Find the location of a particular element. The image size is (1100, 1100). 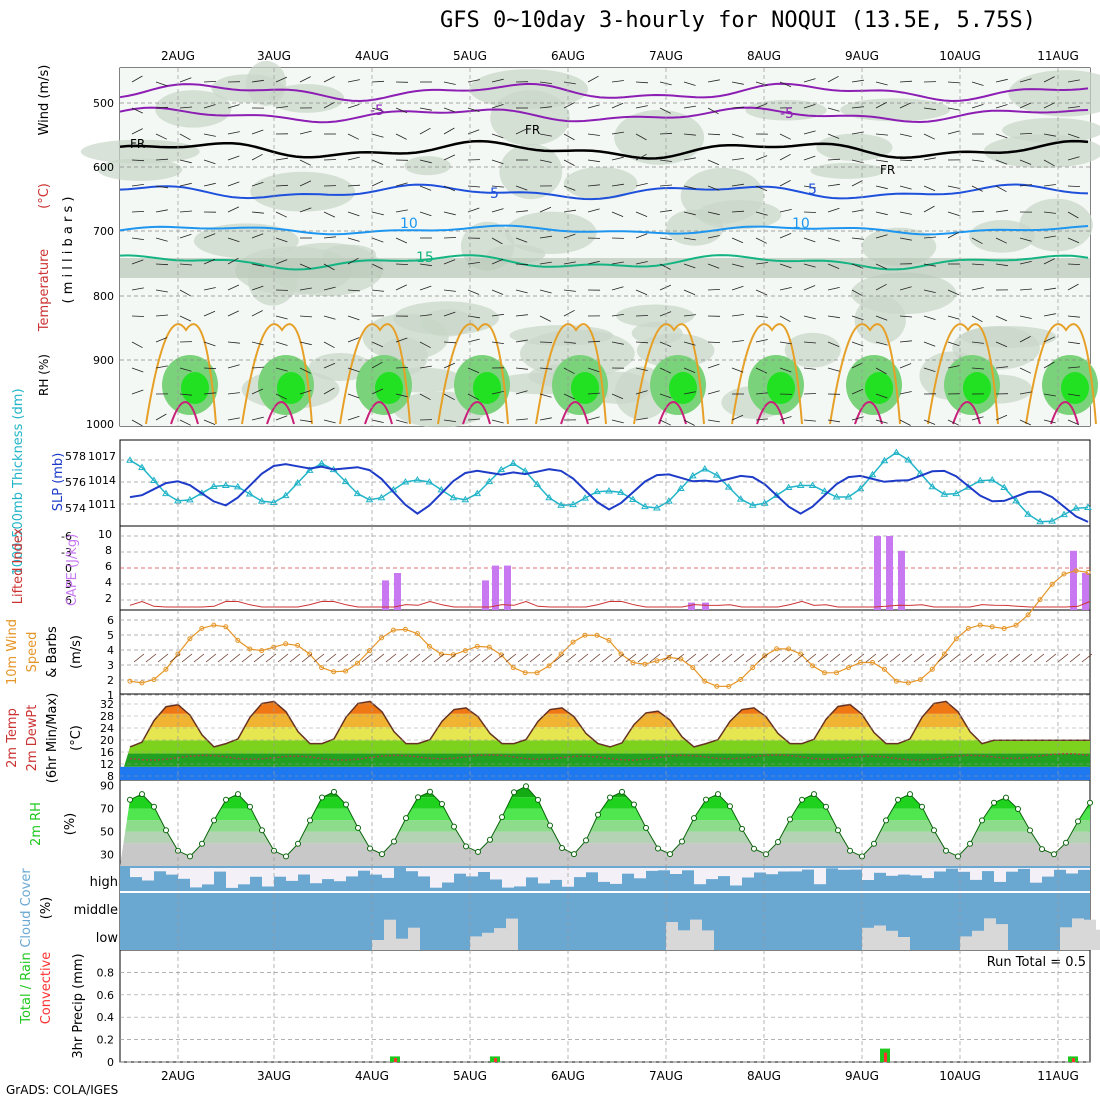

lifted-index-line is located at coordinates (610, 604).